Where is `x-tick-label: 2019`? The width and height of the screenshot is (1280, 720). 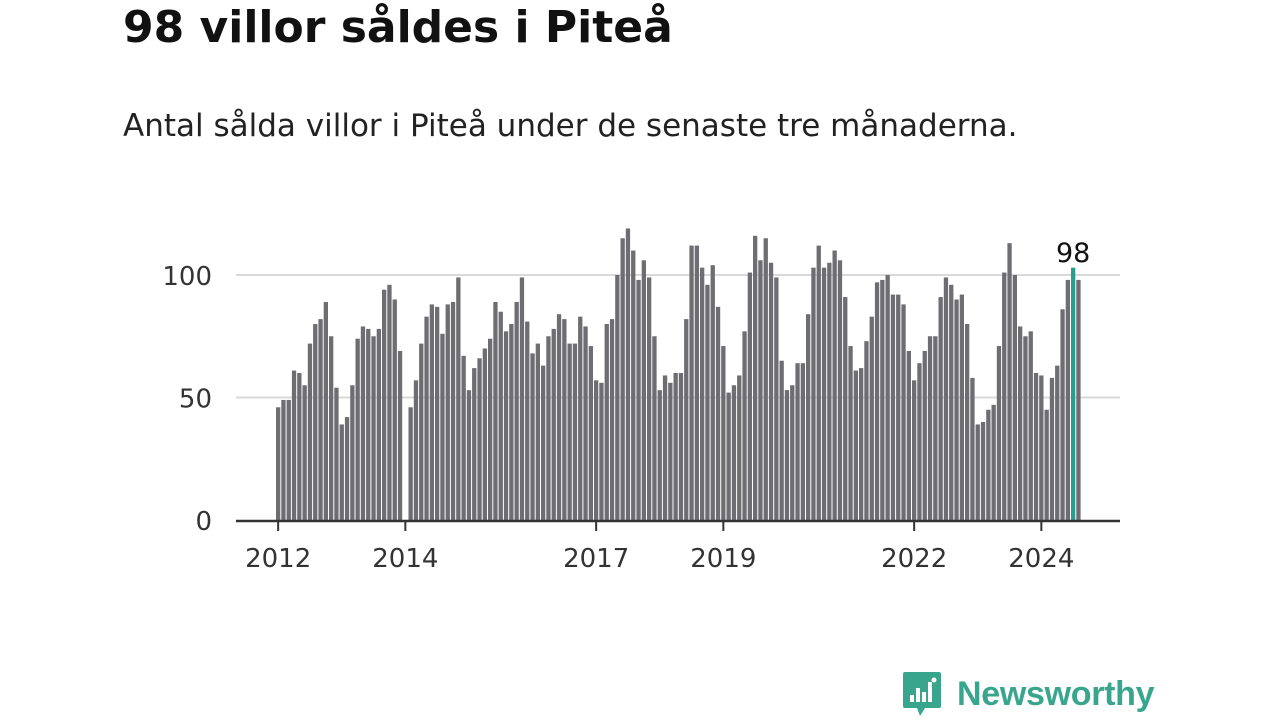 x-tick-label: 2019 is located at coordinates (723, 559).